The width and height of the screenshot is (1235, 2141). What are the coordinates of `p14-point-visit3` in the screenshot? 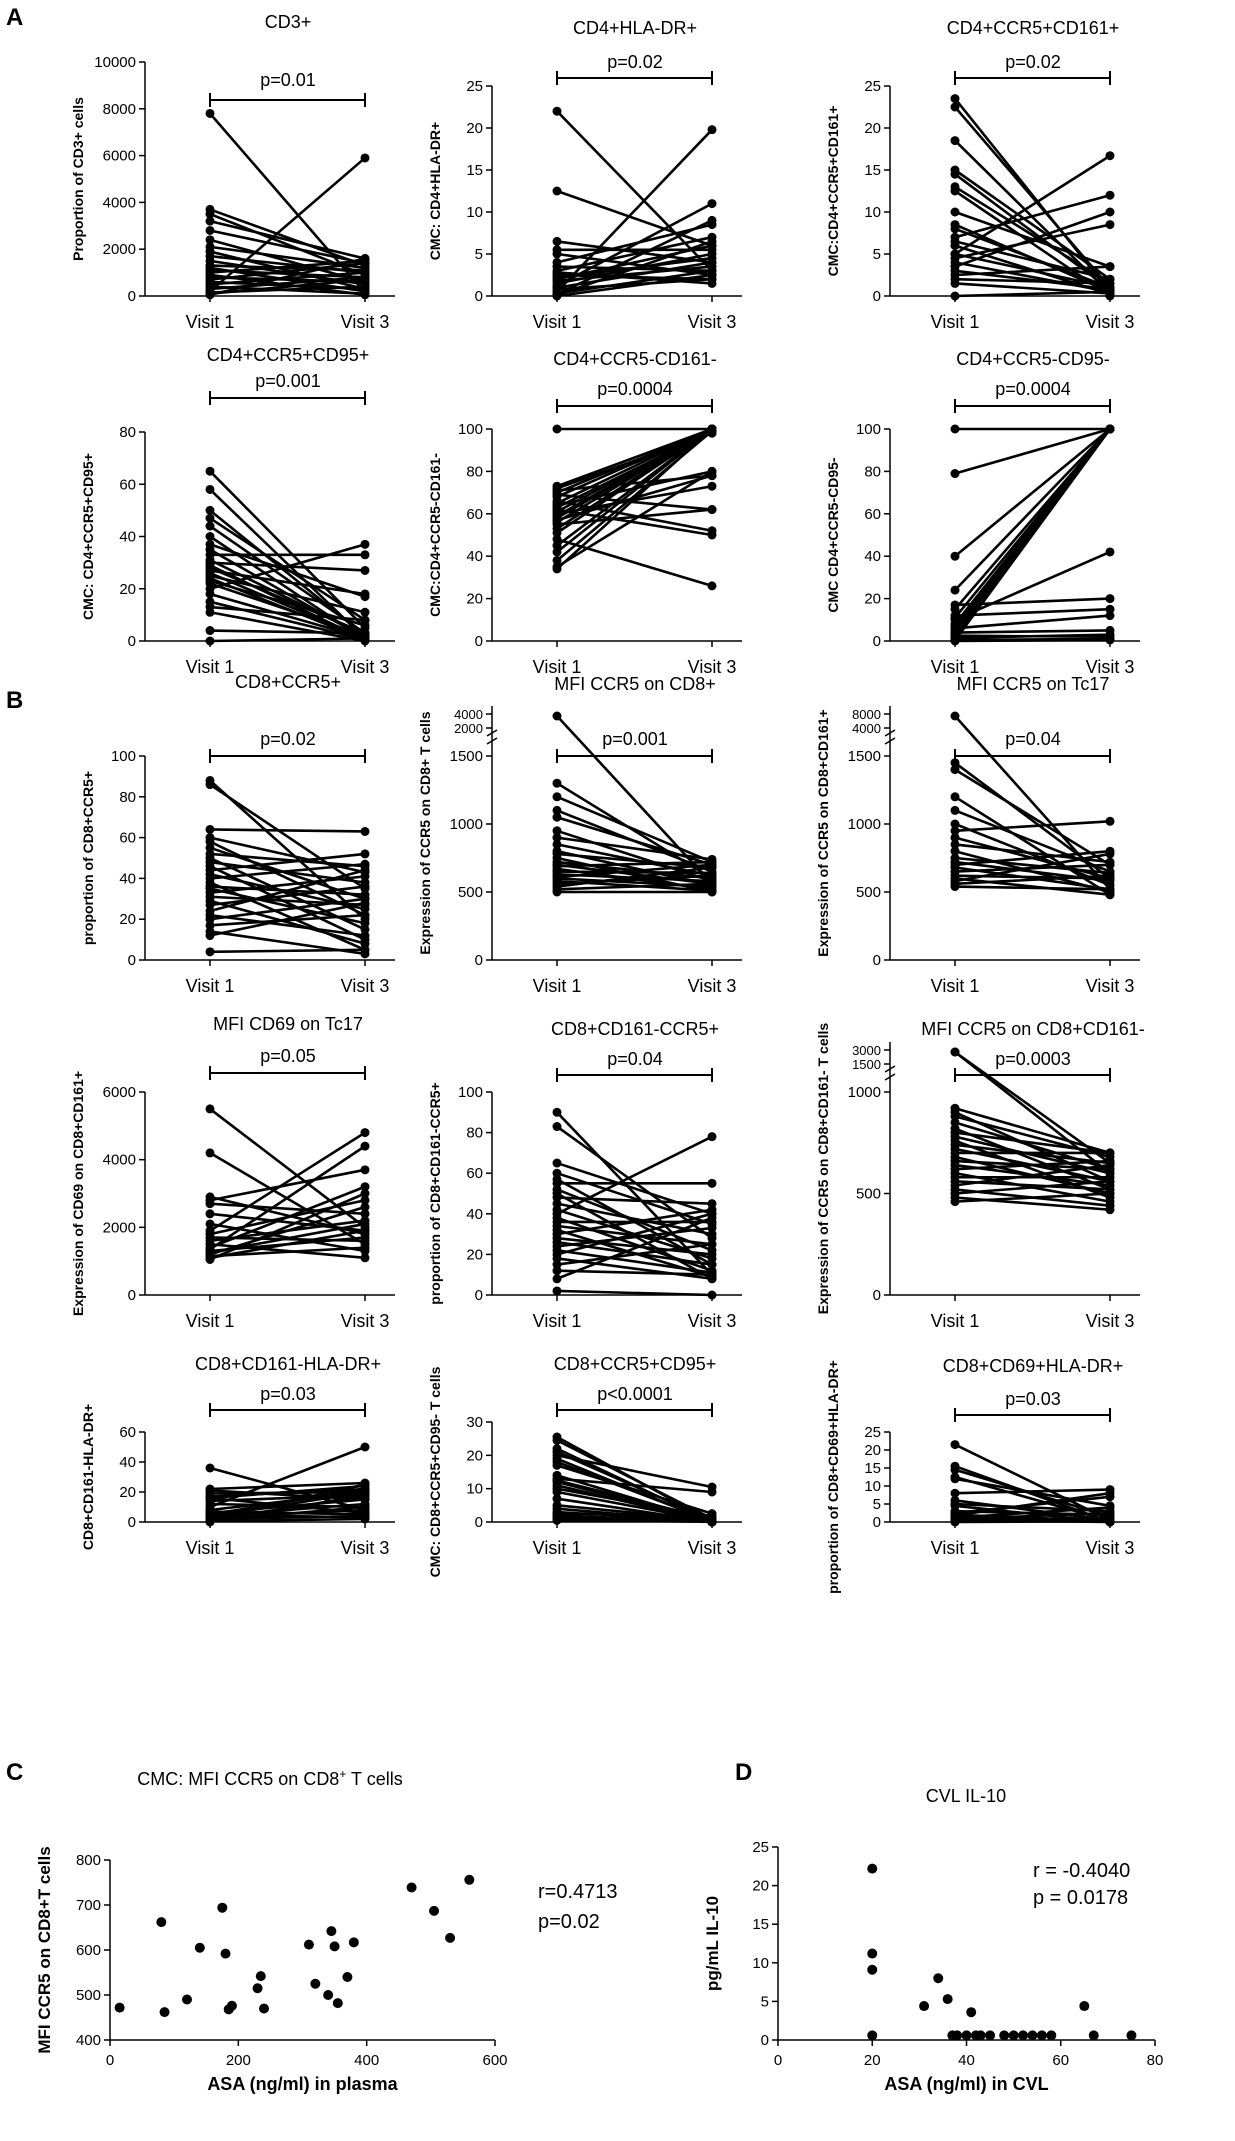 It's located at (712, 1492).